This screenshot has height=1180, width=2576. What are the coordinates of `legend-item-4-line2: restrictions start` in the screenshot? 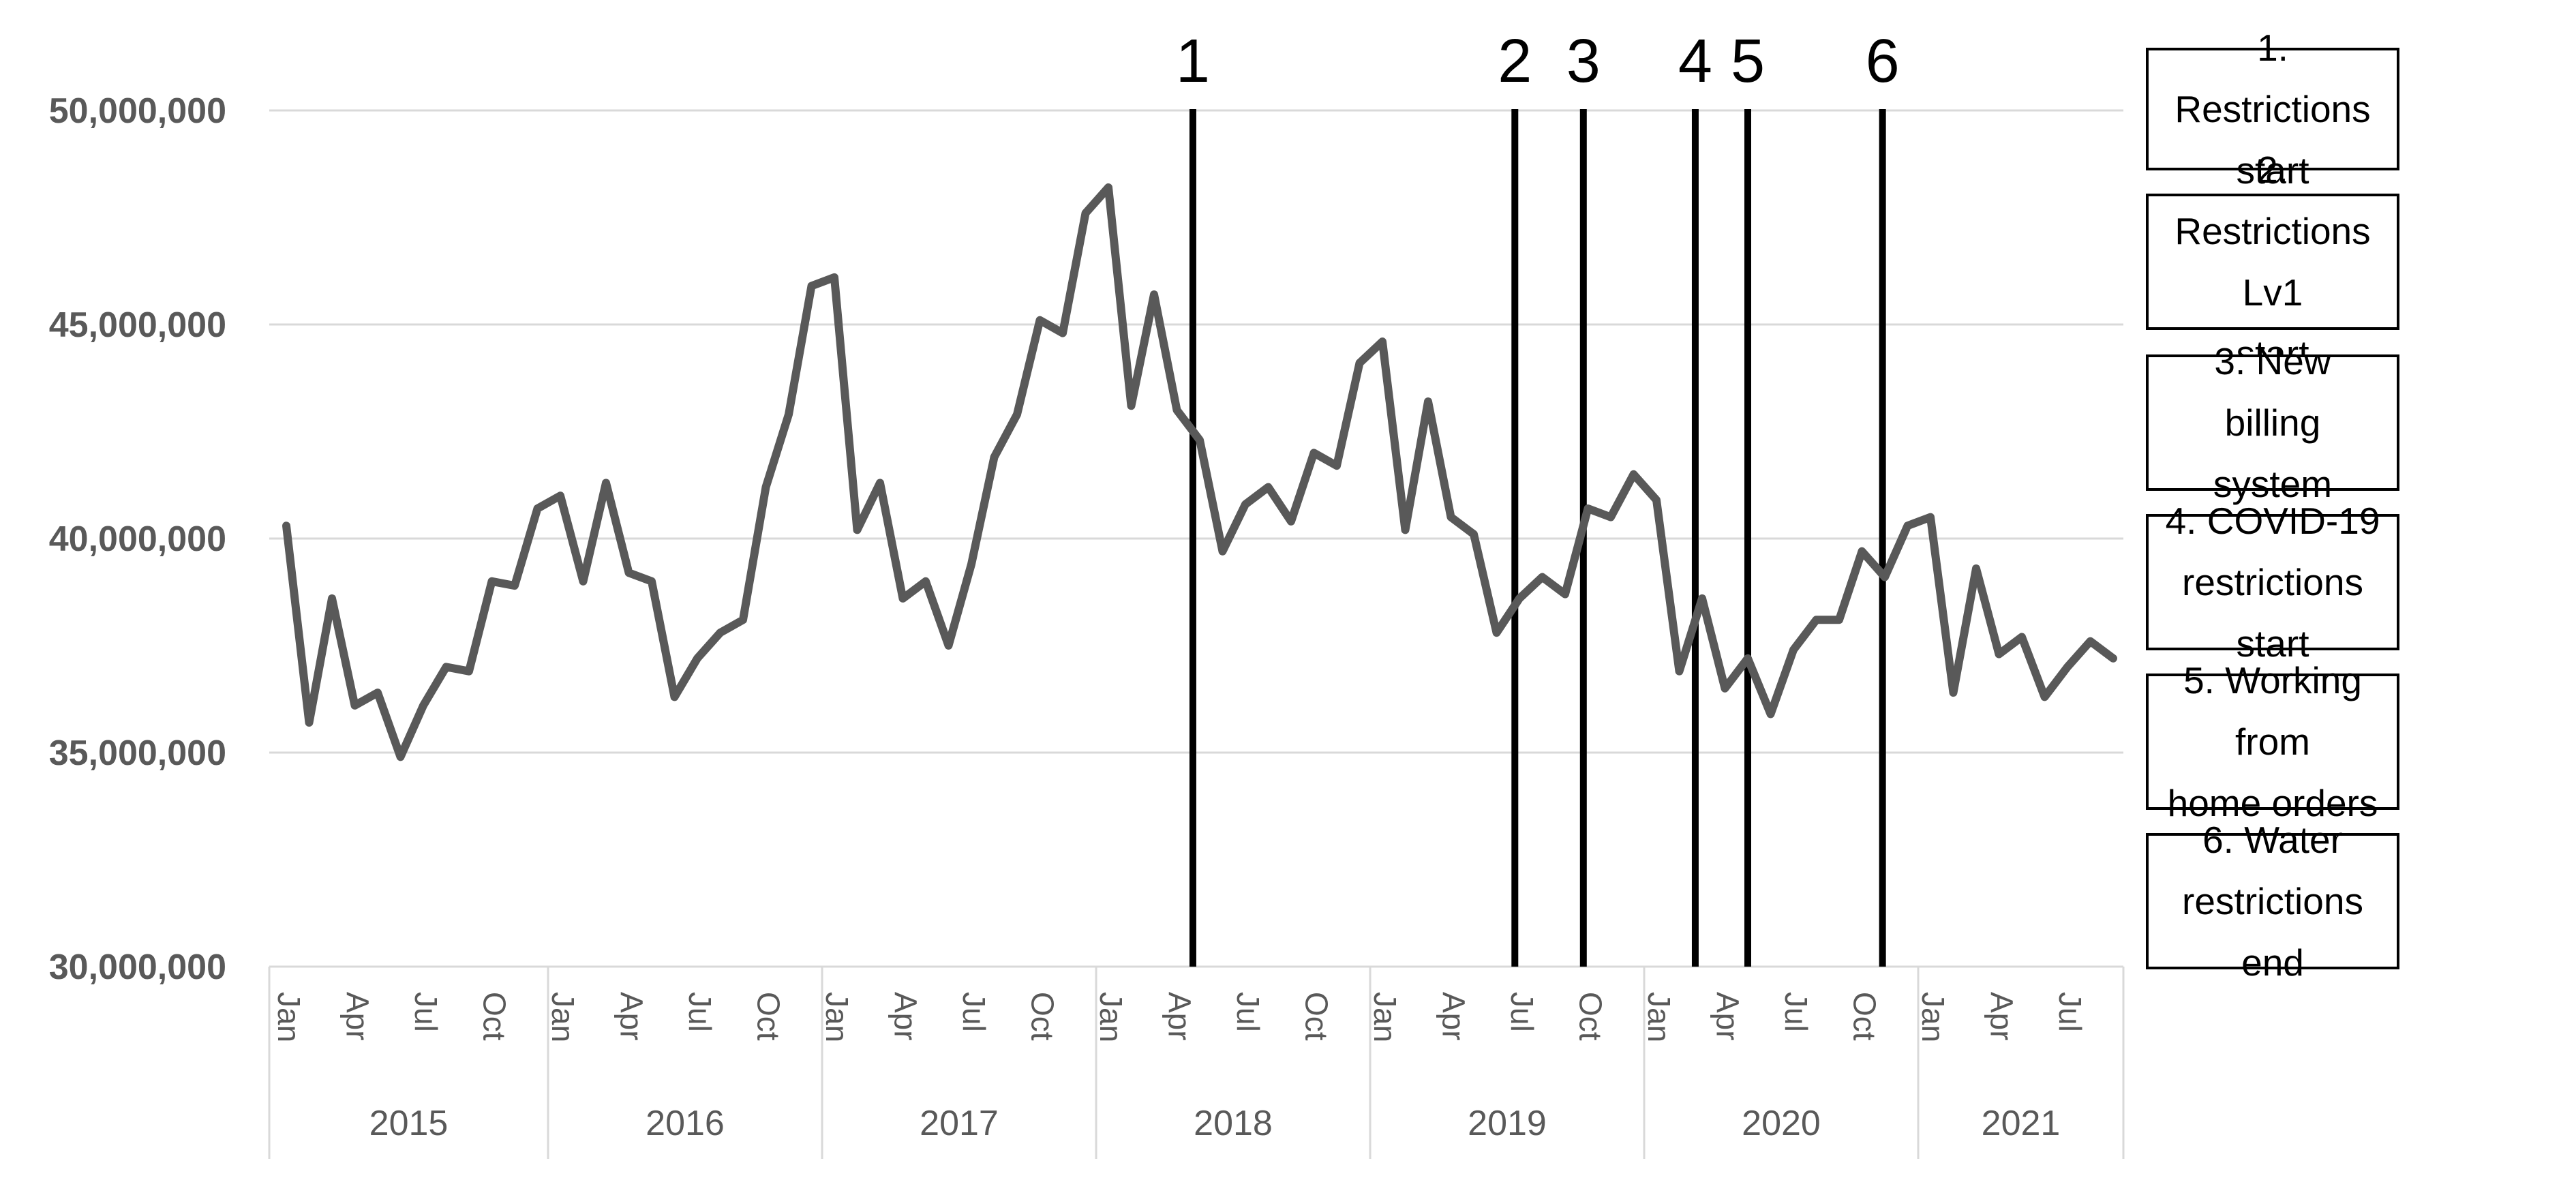 It's located at (2273, 613).